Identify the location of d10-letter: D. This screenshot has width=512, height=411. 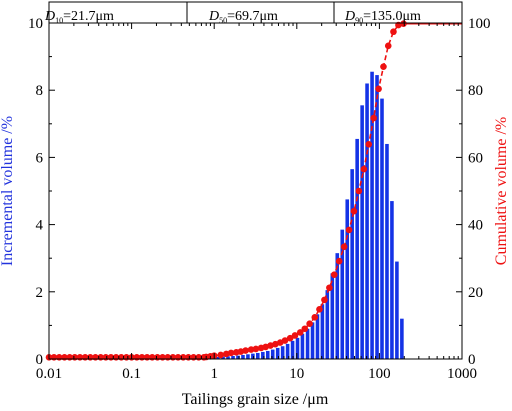
(49, 16).